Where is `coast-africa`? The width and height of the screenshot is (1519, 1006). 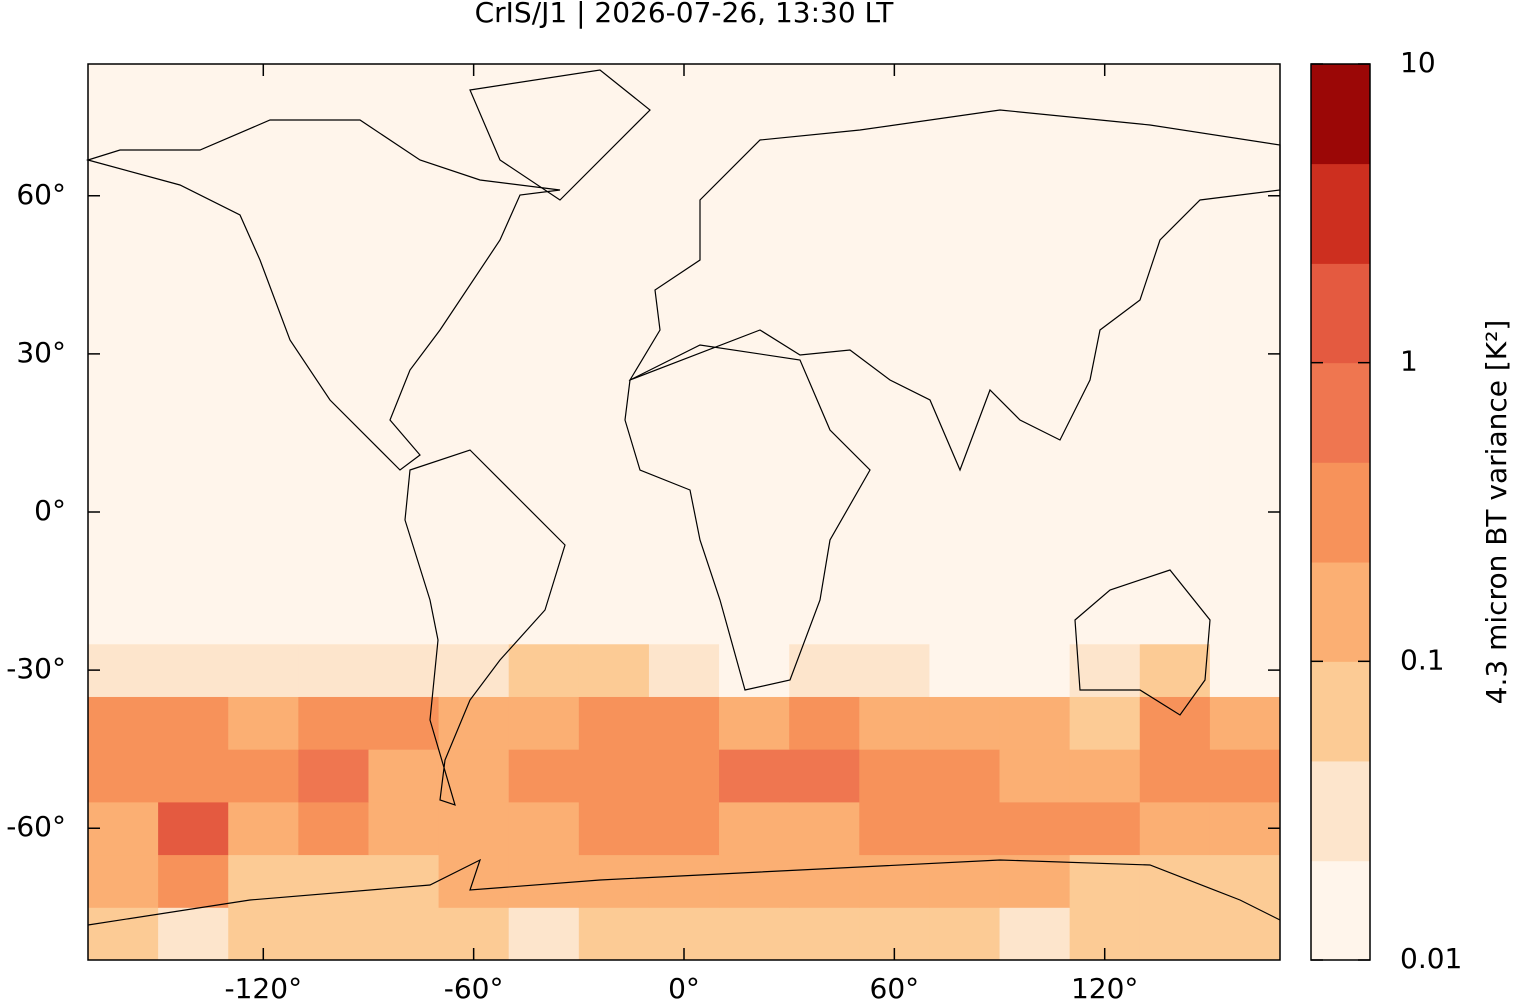 coast-africa is located at coordinates (747, 517).